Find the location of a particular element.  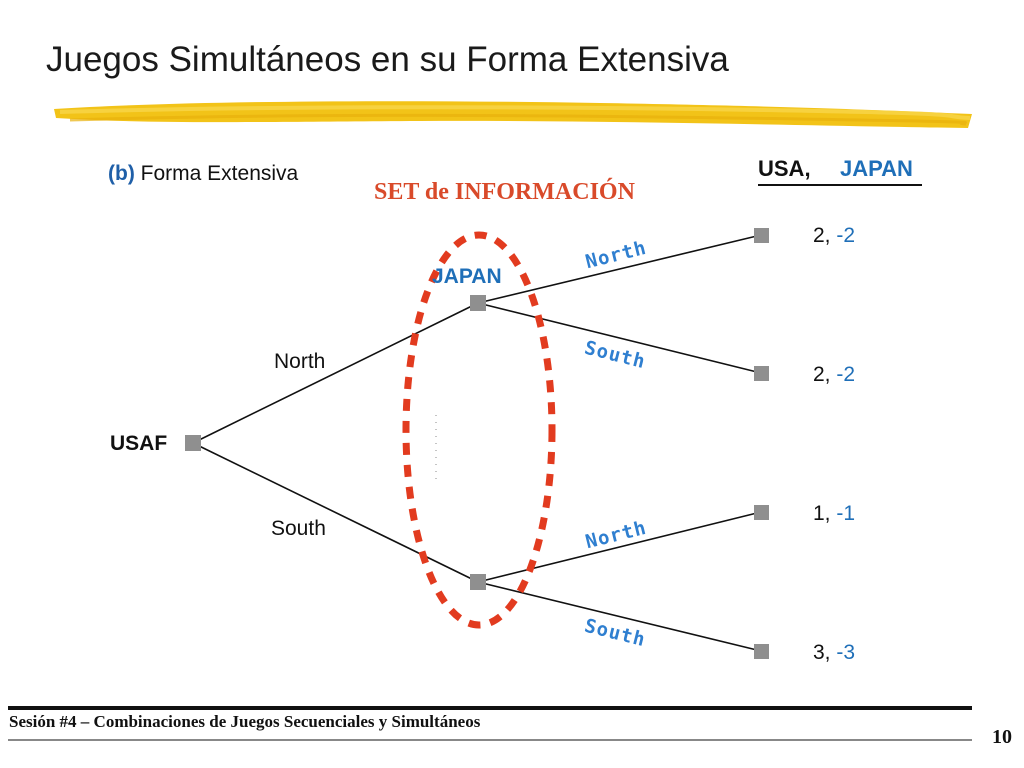

usa-move-south: South is located at coordinates (298, 528).